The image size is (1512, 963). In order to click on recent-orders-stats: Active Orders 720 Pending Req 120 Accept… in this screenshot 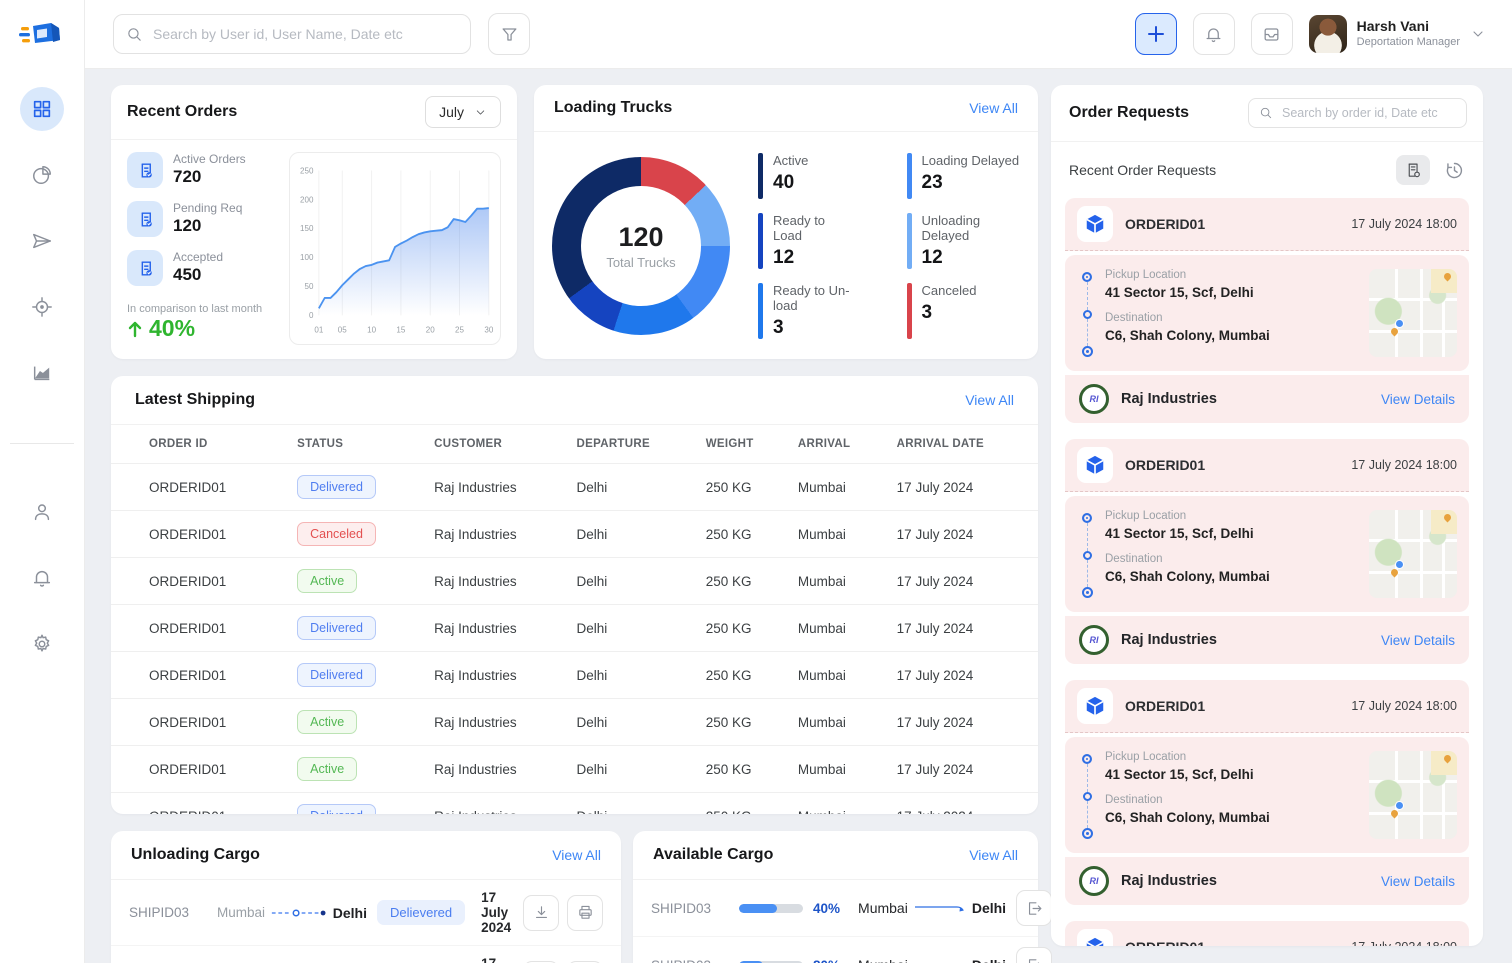, I will do `click(202, 248)`.